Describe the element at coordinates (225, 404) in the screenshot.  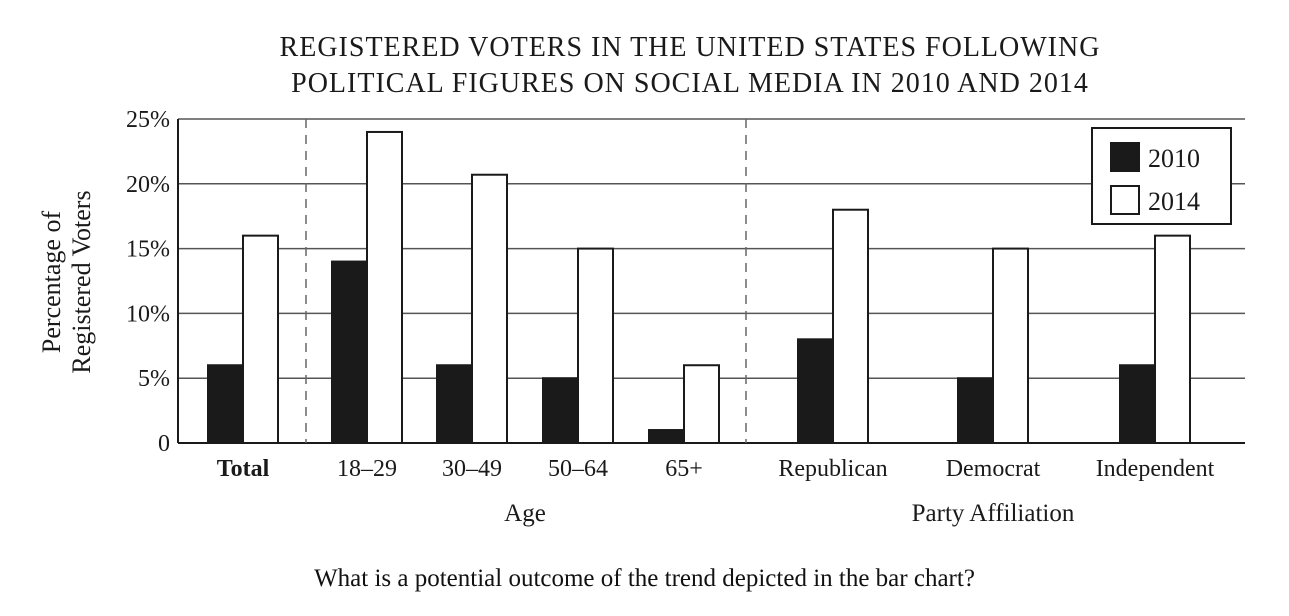
I see `bar-2010-Total` at that location.